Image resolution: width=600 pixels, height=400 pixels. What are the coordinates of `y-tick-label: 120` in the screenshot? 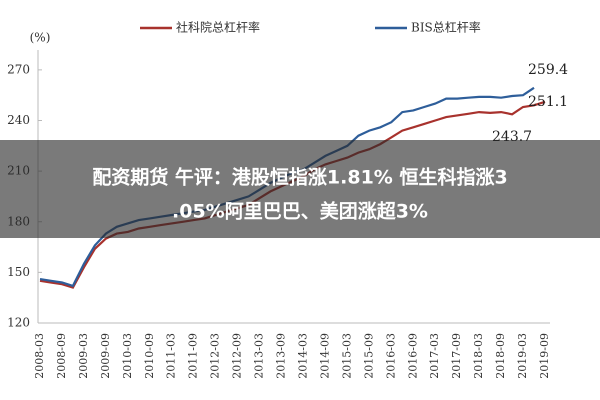 It's located at (18, 323).